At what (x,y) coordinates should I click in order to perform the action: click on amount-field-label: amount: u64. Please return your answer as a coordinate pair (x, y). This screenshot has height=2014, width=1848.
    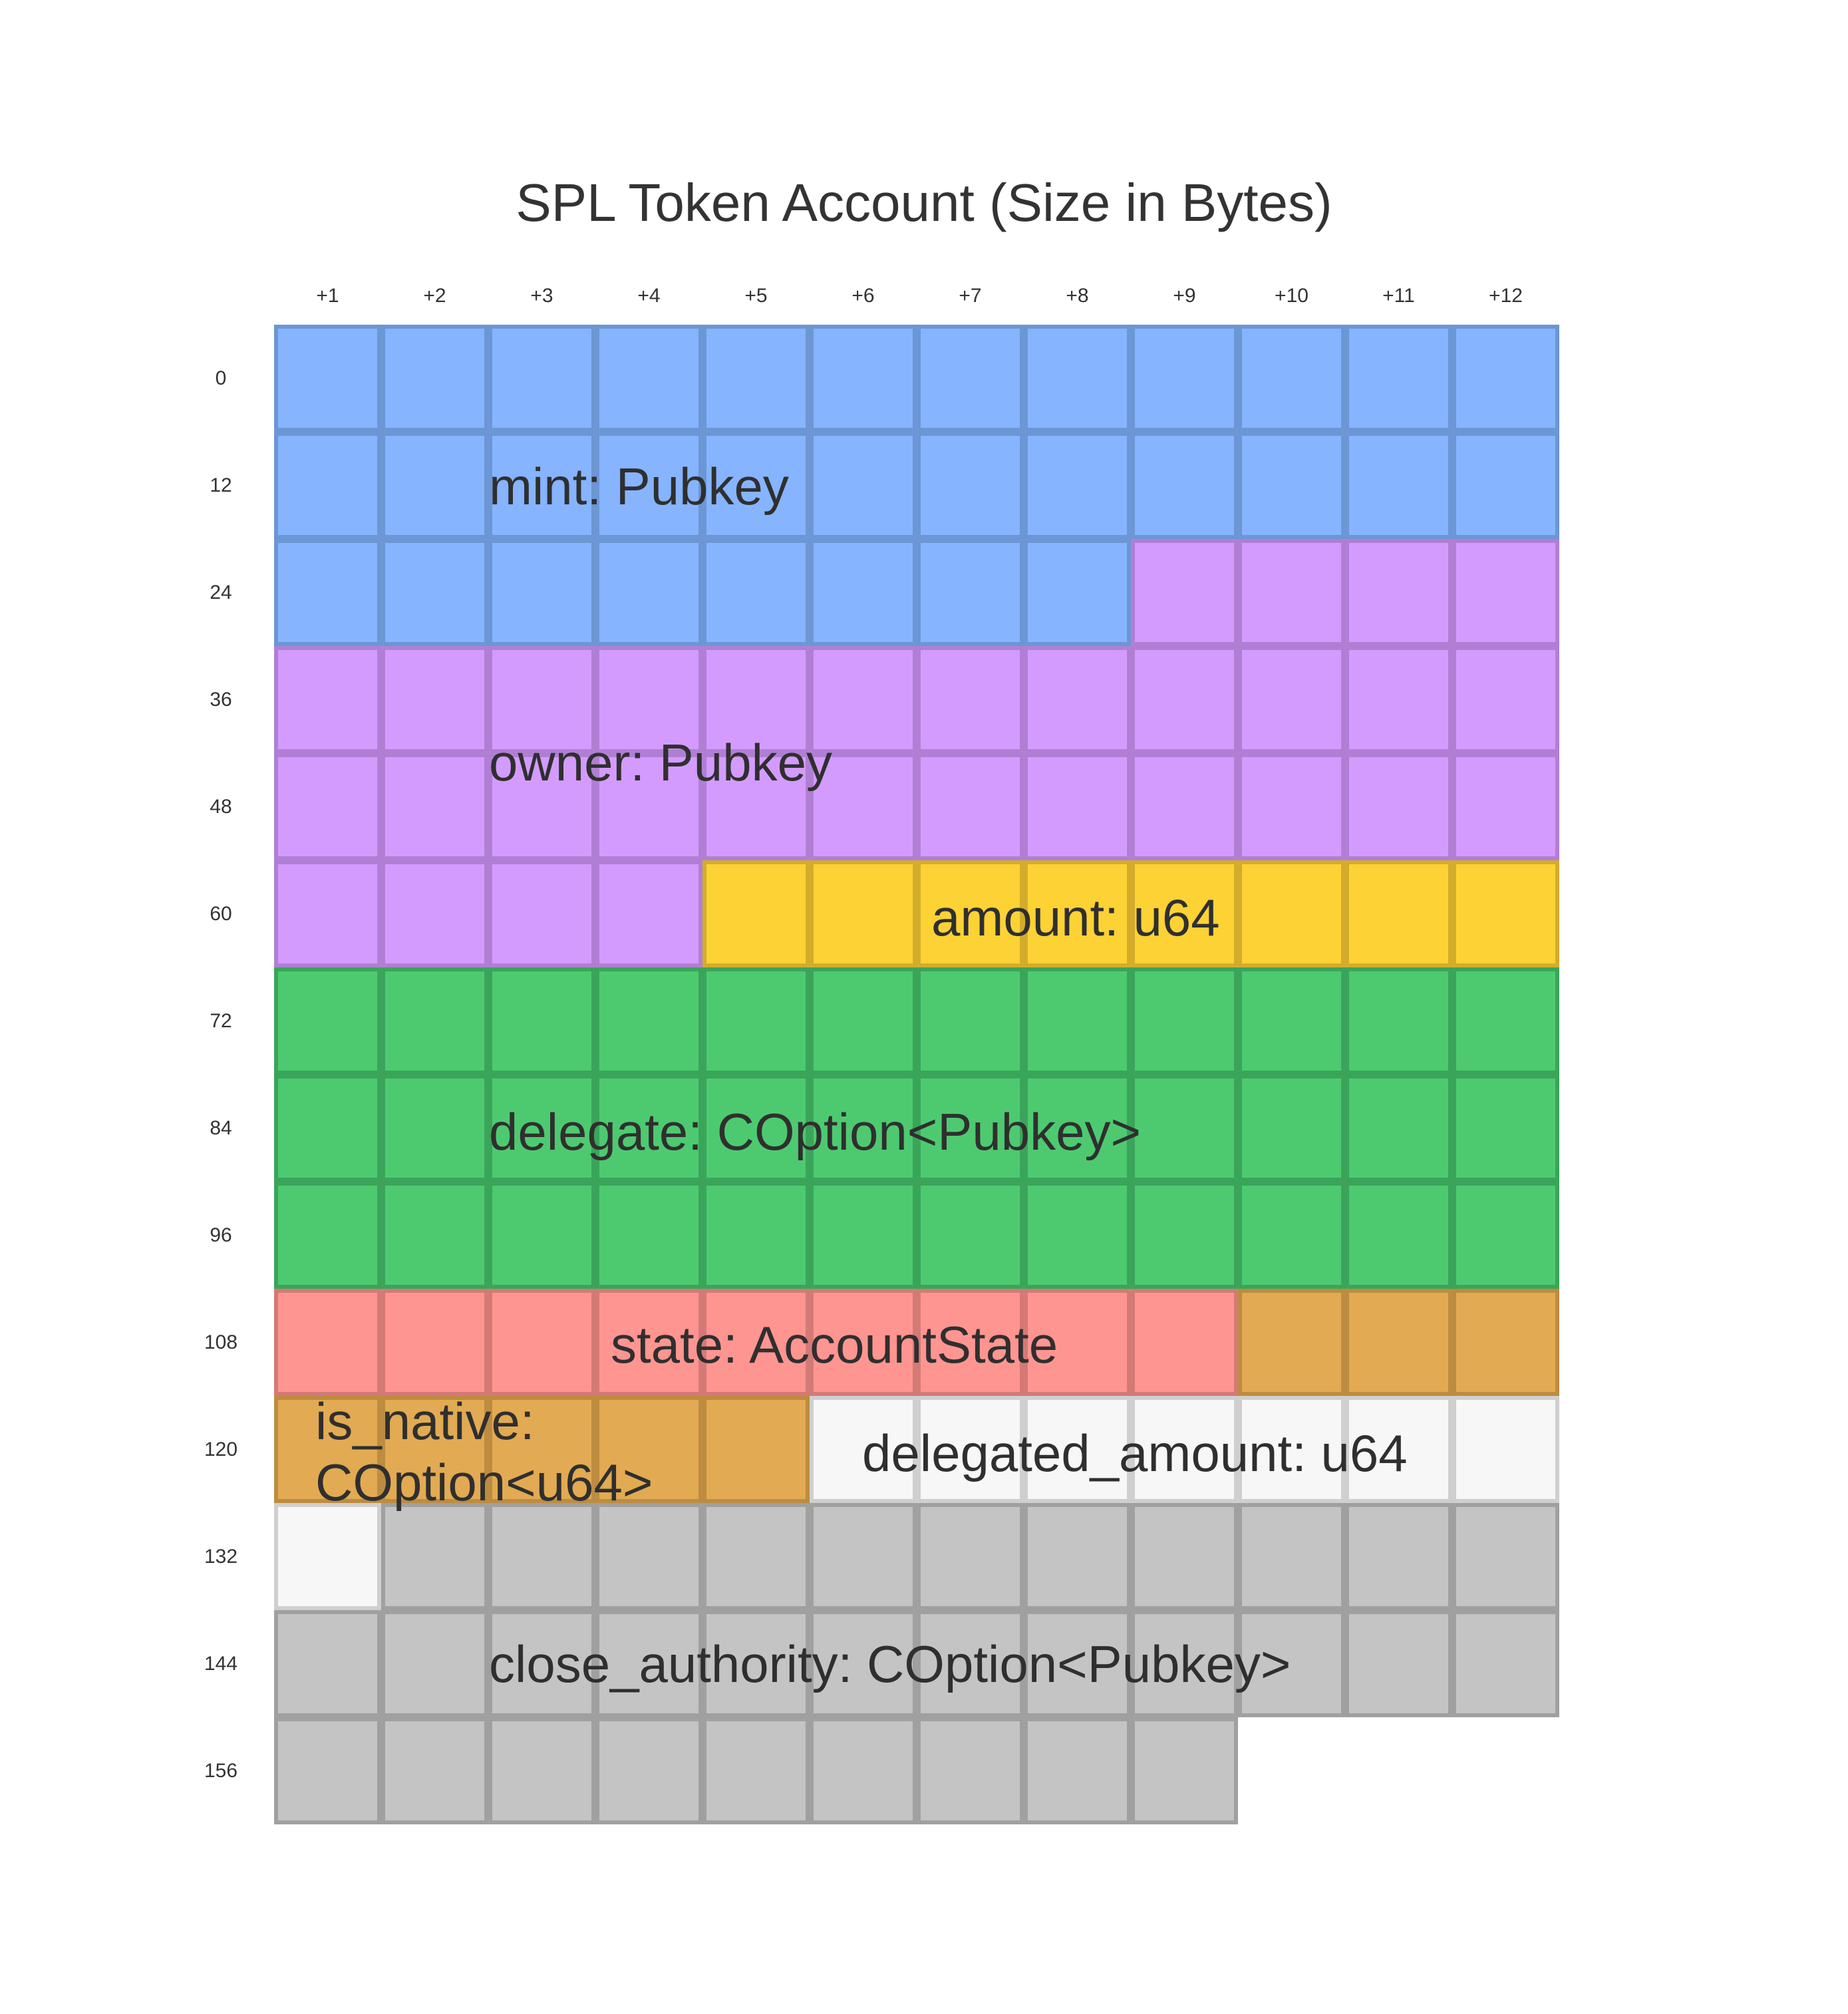
    Looking at the image, I should click on (1075, 917).